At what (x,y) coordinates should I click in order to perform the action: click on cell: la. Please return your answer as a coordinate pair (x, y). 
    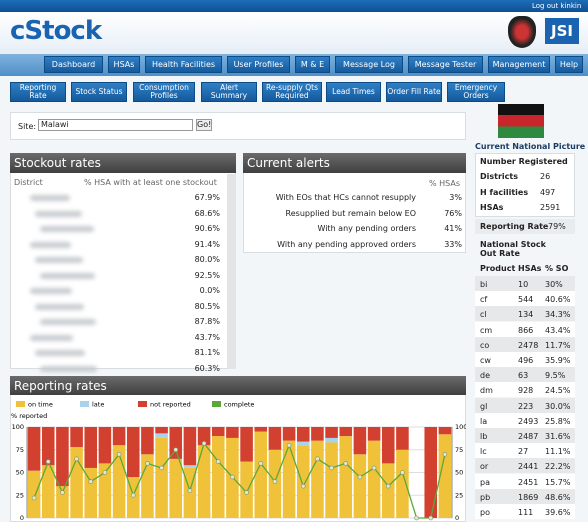
    Looking at the image, I should click on (484, 421).